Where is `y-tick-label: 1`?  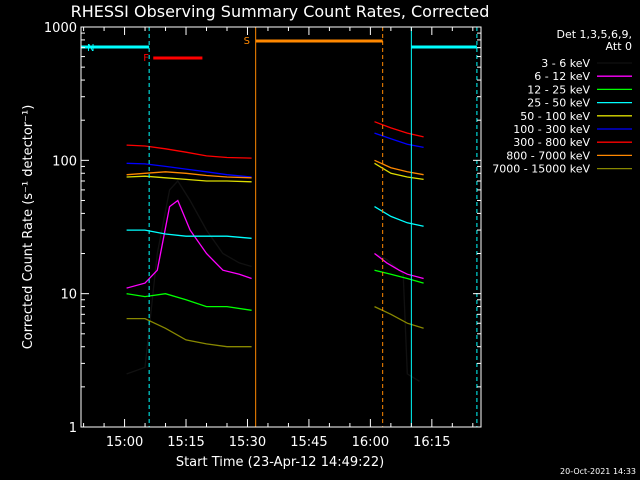 y-tick-label: 1 is located at coordinates (73, 428).